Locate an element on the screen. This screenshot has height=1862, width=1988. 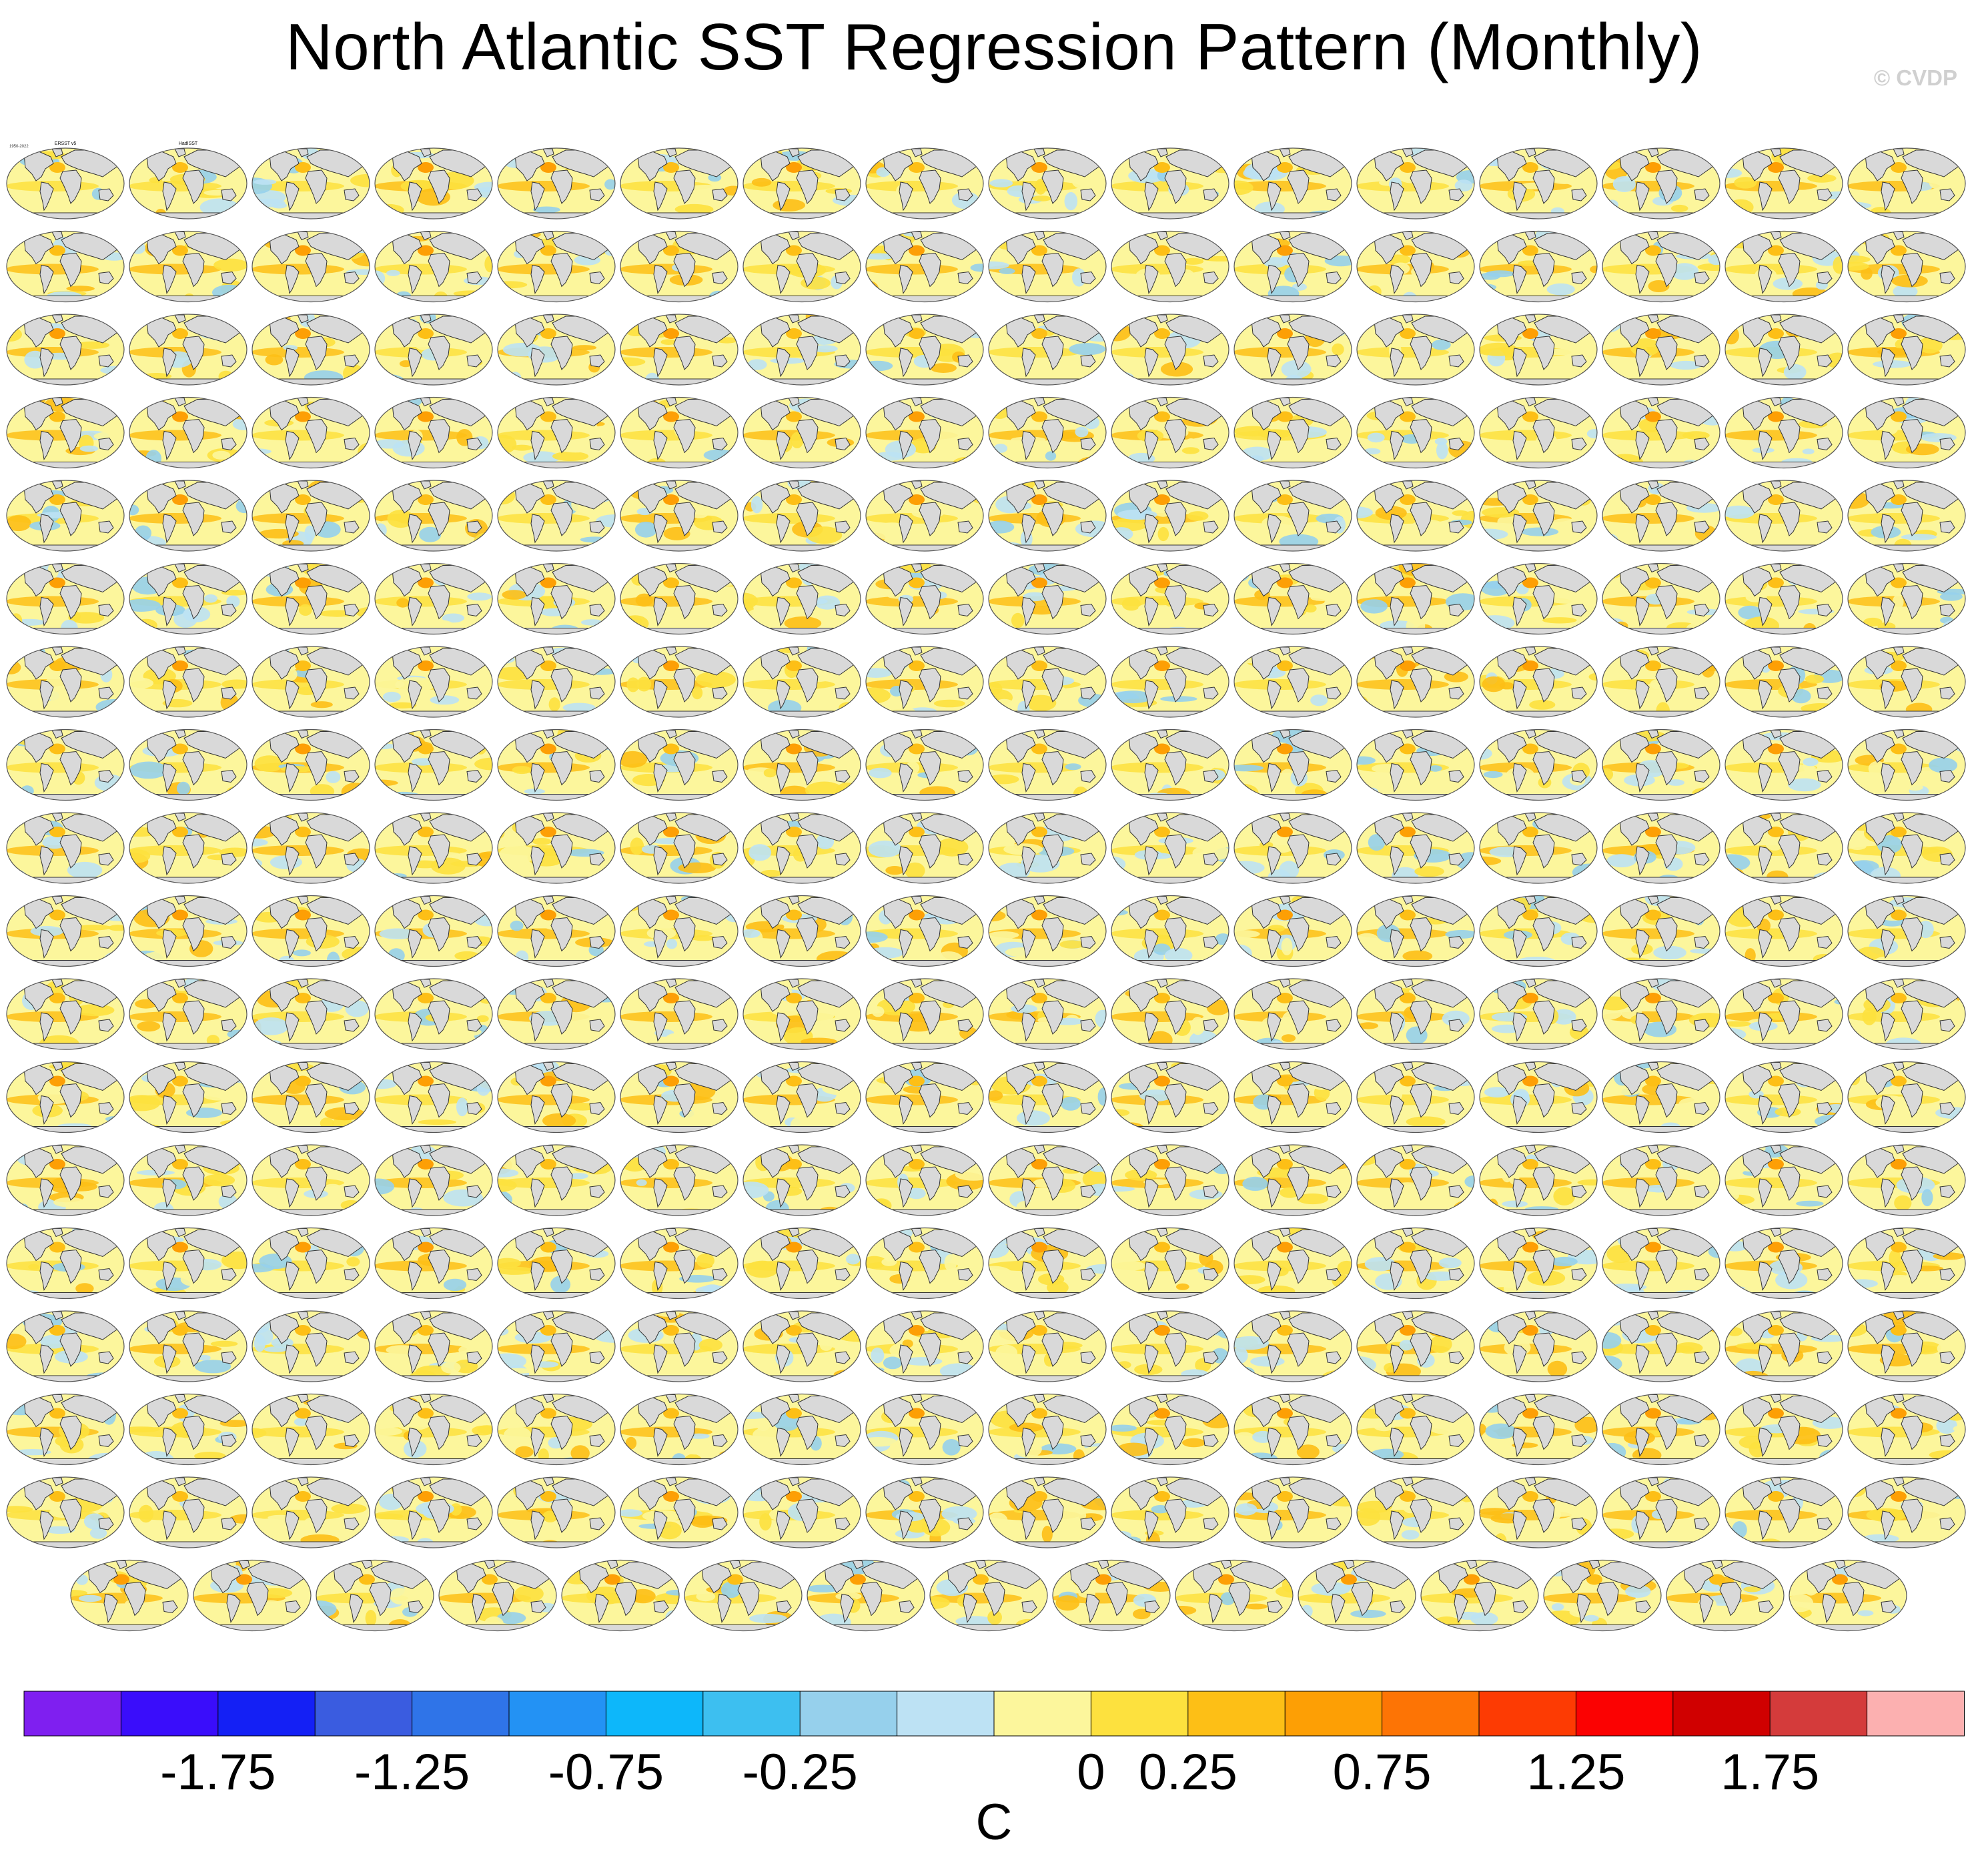
colorbar-swatches is located at coordinates (994, 1714).